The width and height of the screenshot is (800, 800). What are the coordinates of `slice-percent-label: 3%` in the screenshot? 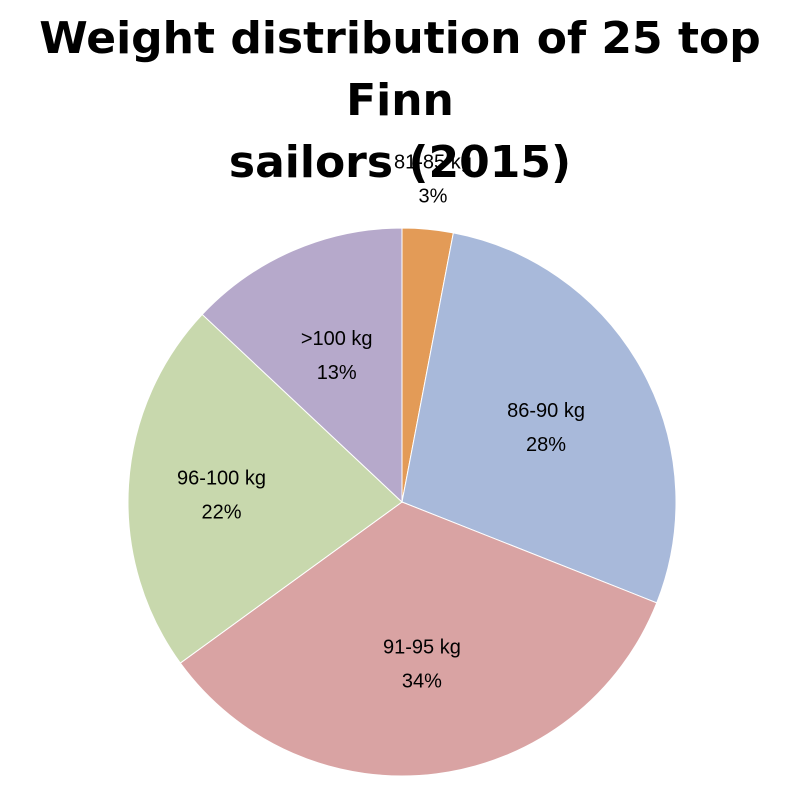 It's located at (432, 197).